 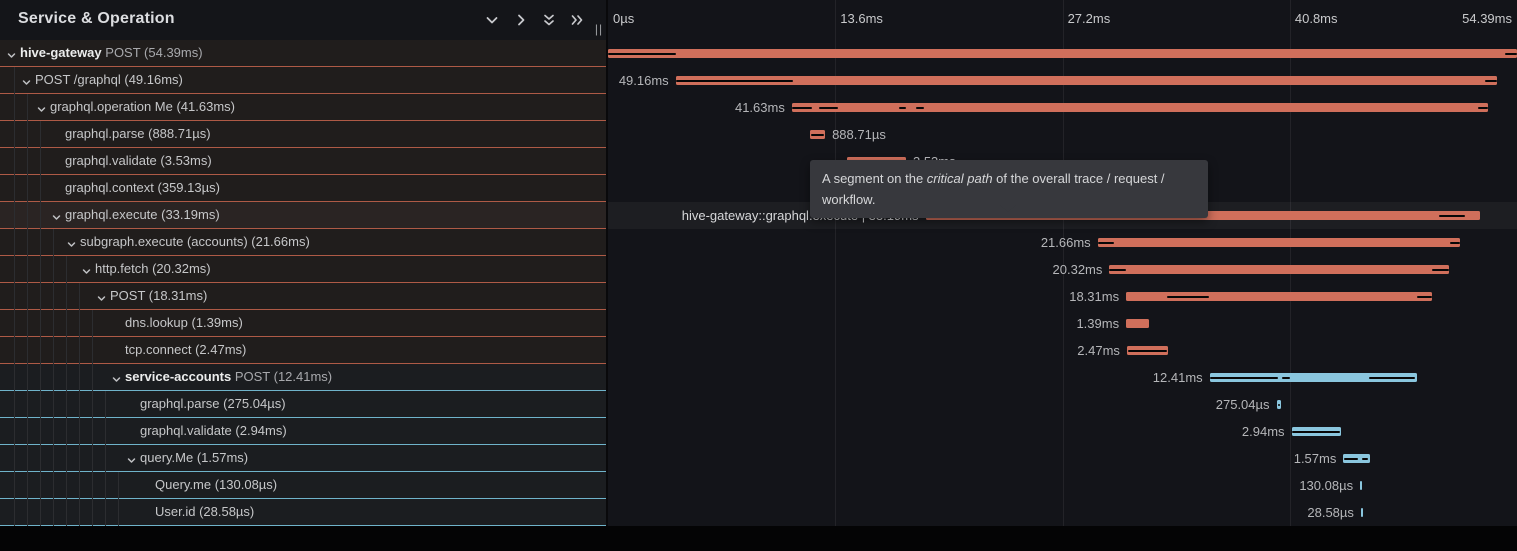 What do you see at coordinates (599, 29) in the screenshot?
I see `panel-resize-handle: ||` at bounding box center [599, 29].